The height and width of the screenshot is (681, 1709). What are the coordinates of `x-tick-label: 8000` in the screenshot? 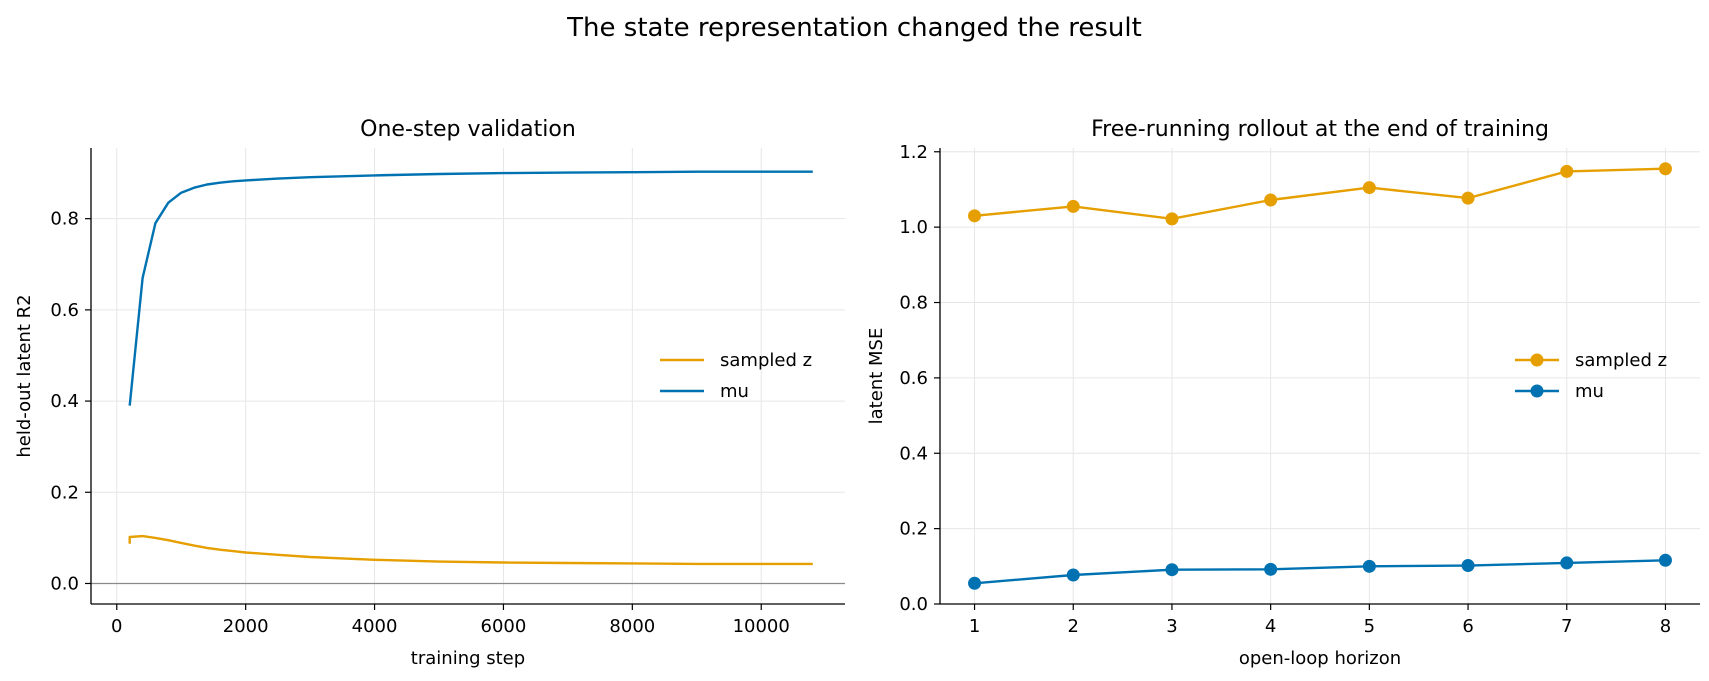 It's located at (632, 626).